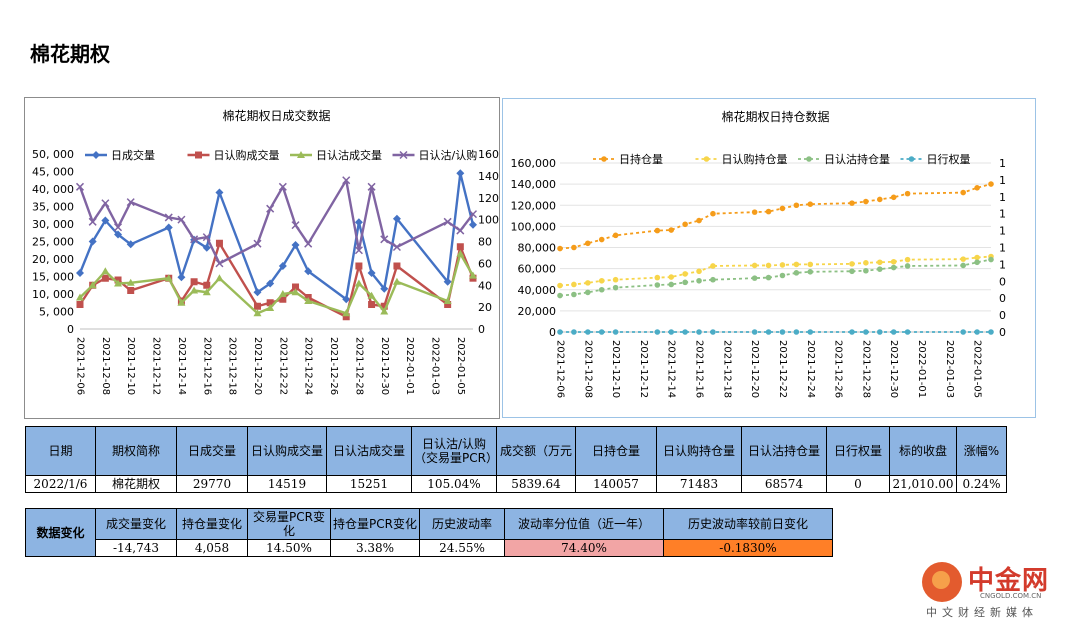 The width and height of the screenshot is (1080, 630). I want to click on y-tick-label: 40, 000, so click(53, 189).